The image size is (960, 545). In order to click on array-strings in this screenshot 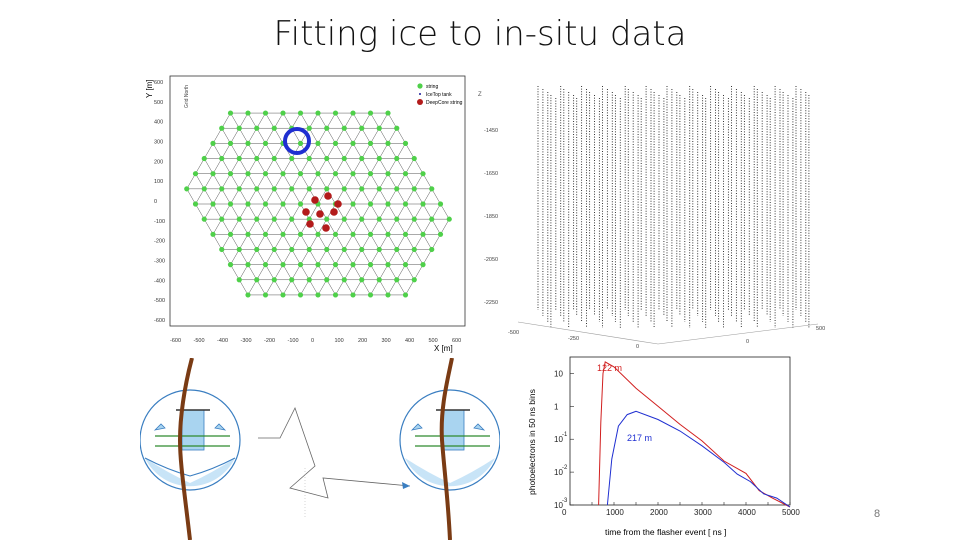, I will do `click(673, 207)`.